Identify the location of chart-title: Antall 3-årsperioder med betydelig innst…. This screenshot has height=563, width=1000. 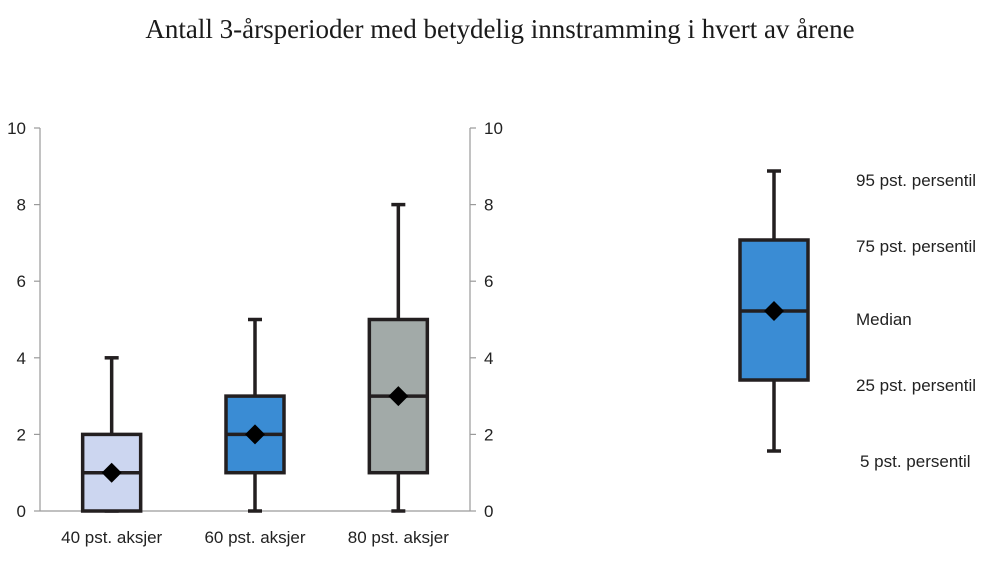
(500, 29).